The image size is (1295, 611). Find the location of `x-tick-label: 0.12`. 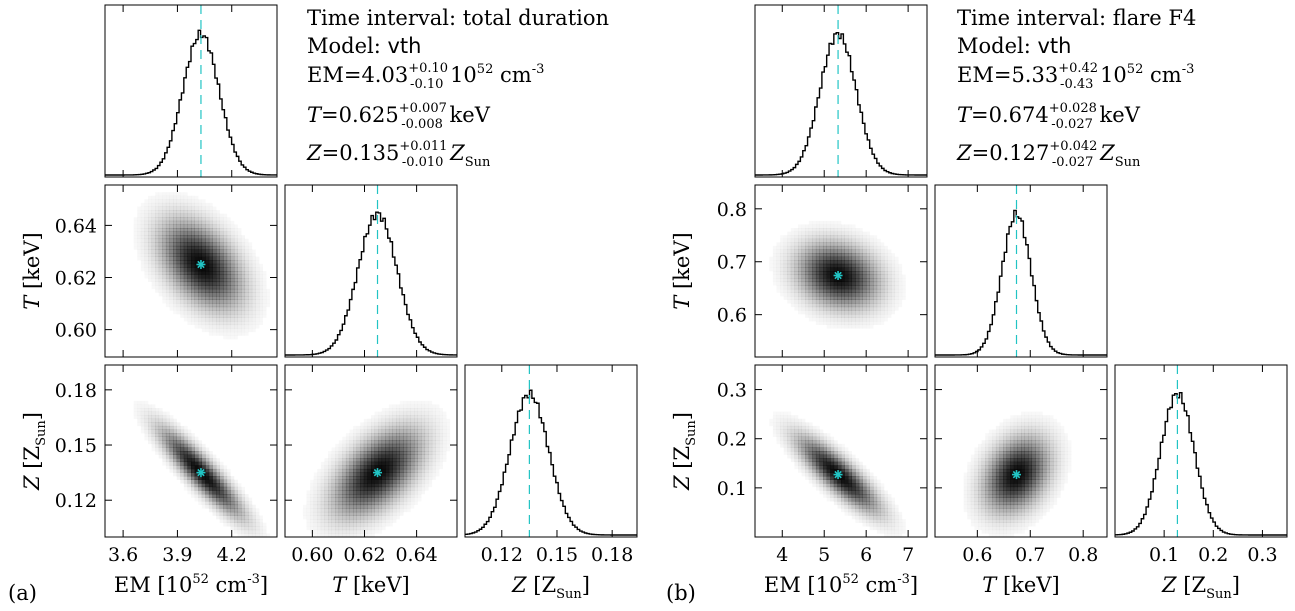

x-tick-label: 0.12 is located at coordinates (502, 555).